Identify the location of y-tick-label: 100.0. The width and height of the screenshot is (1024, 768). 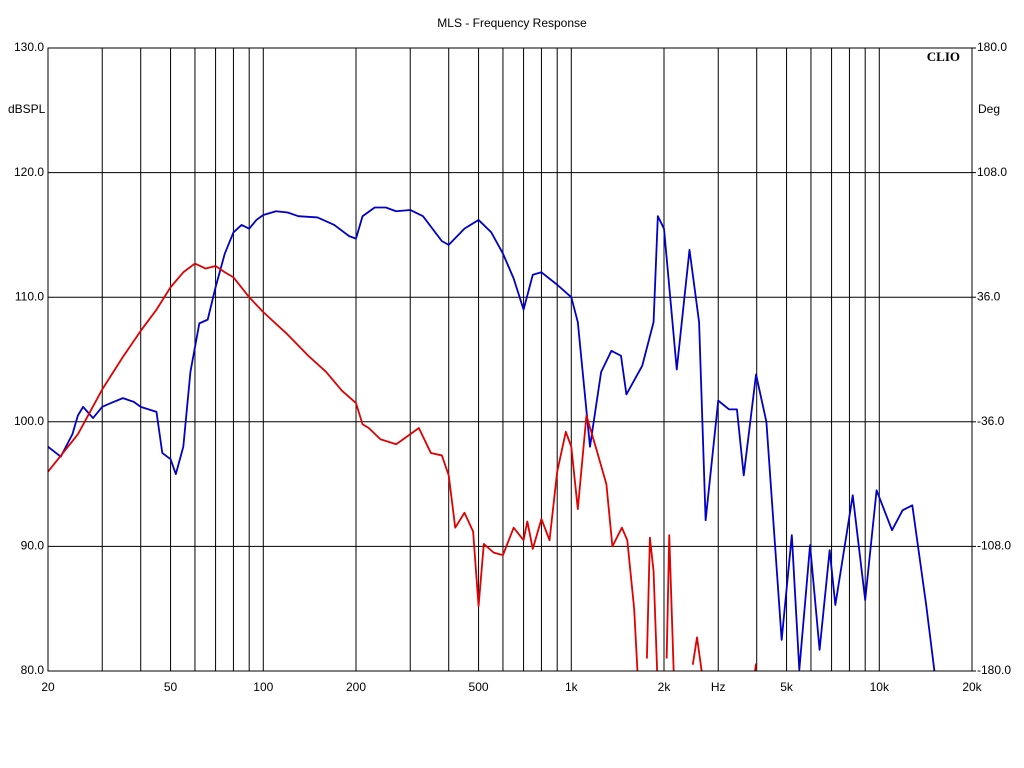
(29, 421).